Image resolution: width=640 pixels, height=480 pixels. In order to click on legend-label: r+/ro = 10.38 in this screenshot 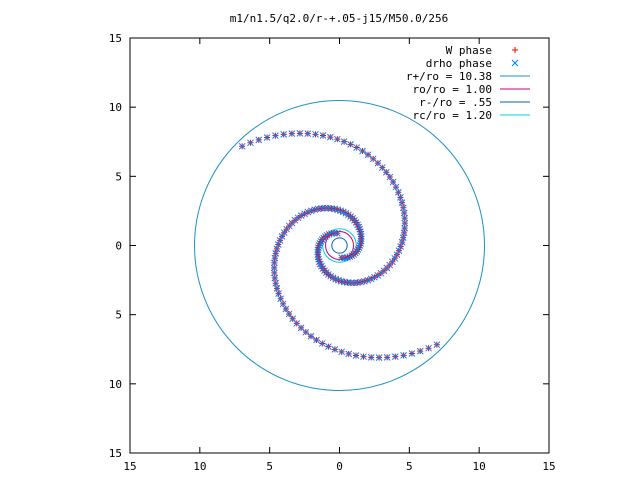, I will do `click(449, 76)`.